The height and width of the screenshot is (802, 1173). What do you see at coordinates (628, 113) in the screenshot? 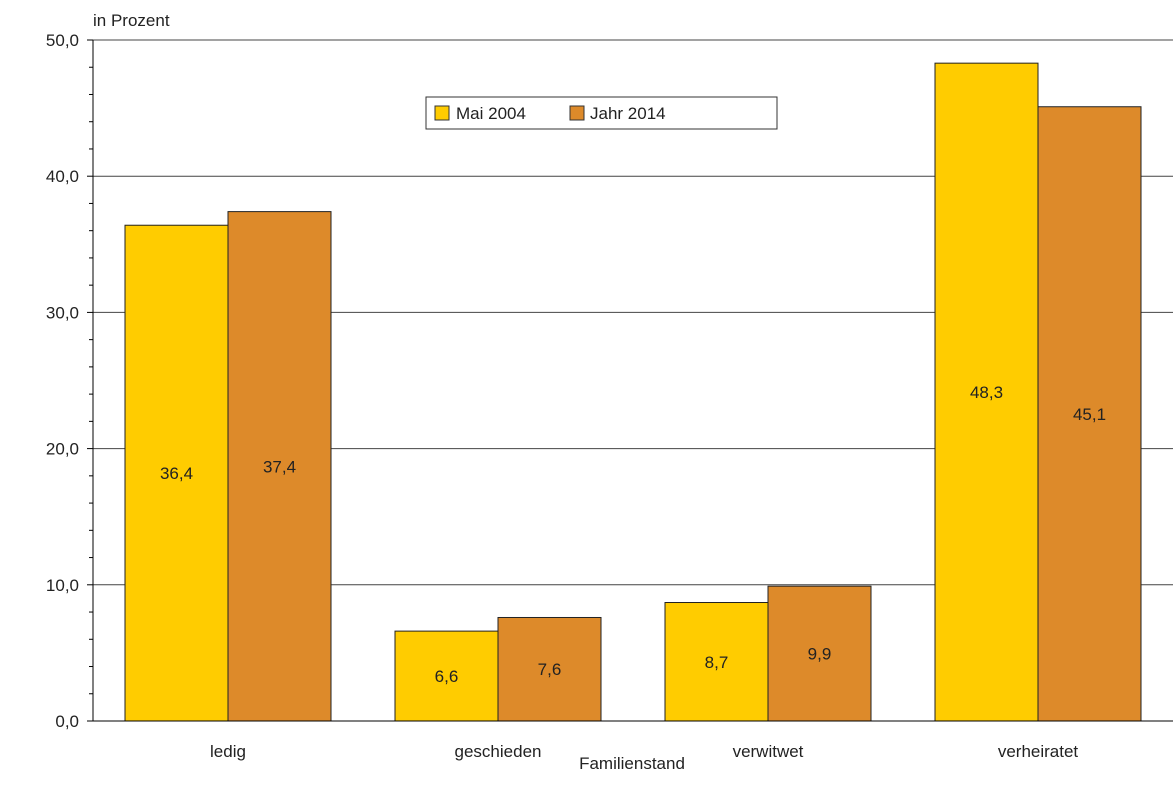
I see `legend-label-jahr-2014: Jahr 2014` at bounding box center [628, 113].